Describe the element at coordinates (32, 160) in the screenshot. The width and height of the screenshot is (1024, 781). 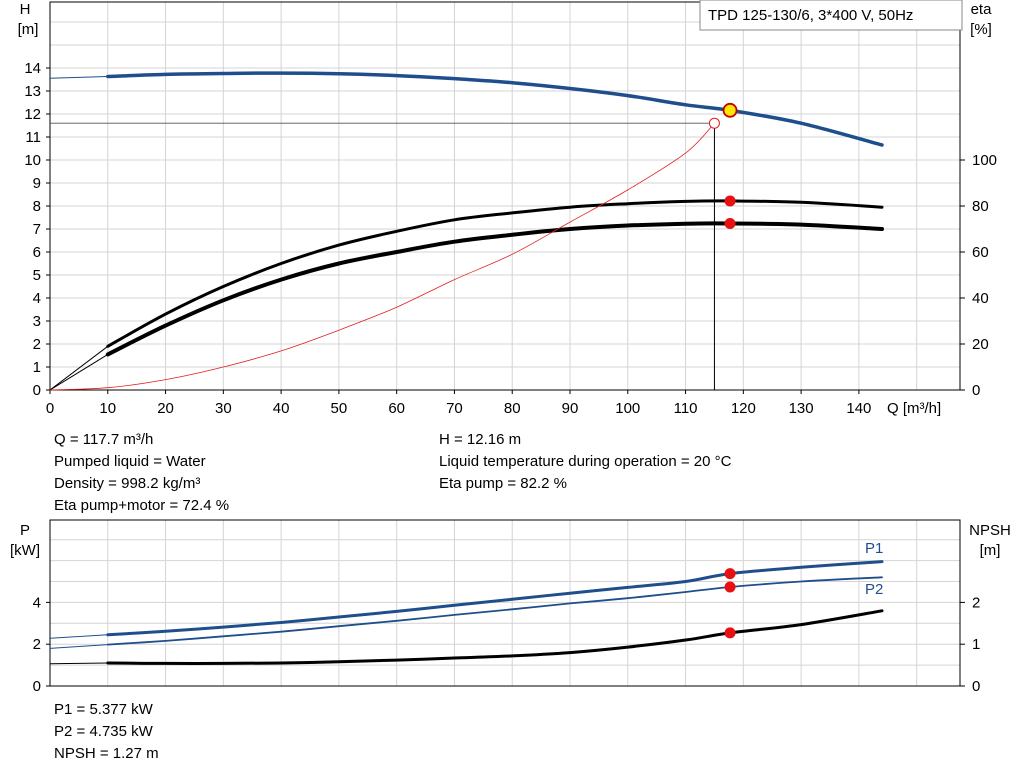
I see `y-tick-label: 10` at that location.